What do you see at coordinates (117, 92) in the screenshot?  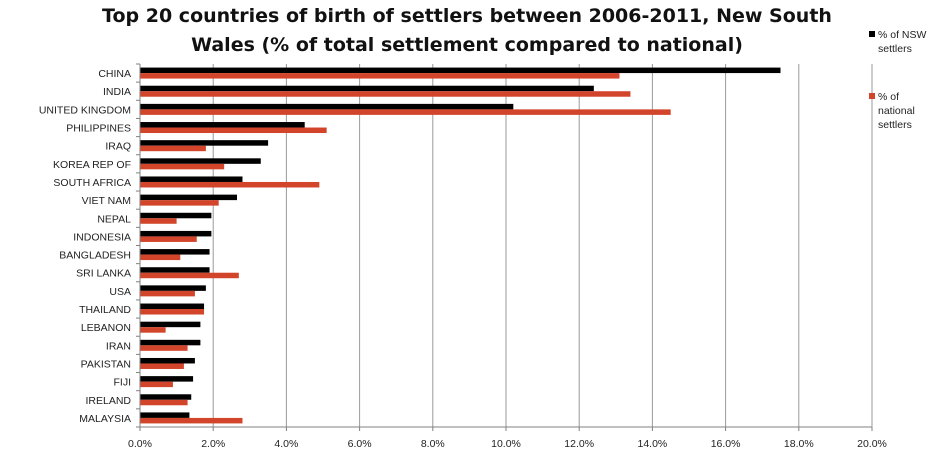 I see `category-label: INDIA` at bounding box center [117, 92].